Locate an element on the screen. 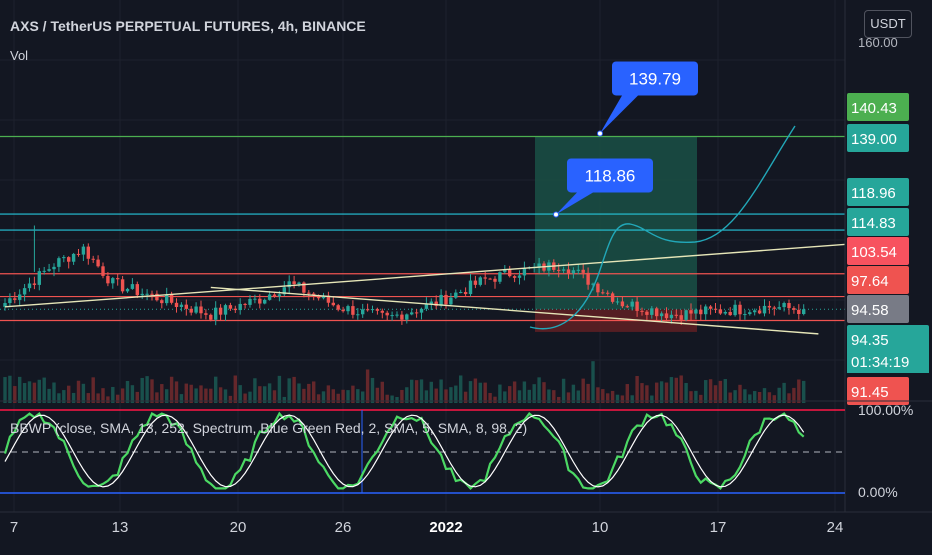  callout-value: 139.79 is located at coordinates (655, 78).